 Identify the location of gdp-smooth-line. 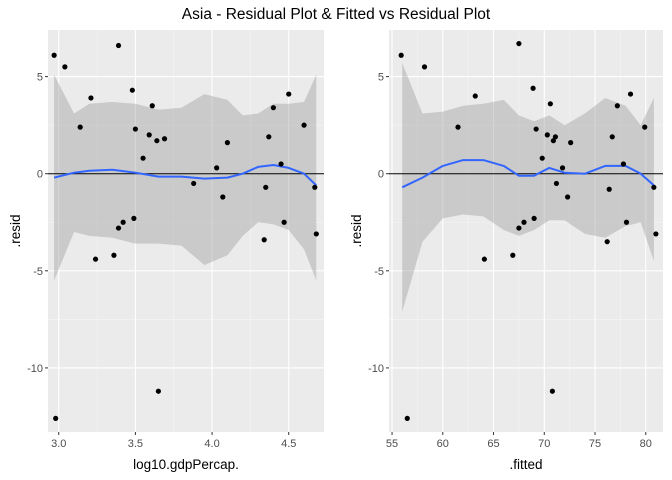
(185, 175).